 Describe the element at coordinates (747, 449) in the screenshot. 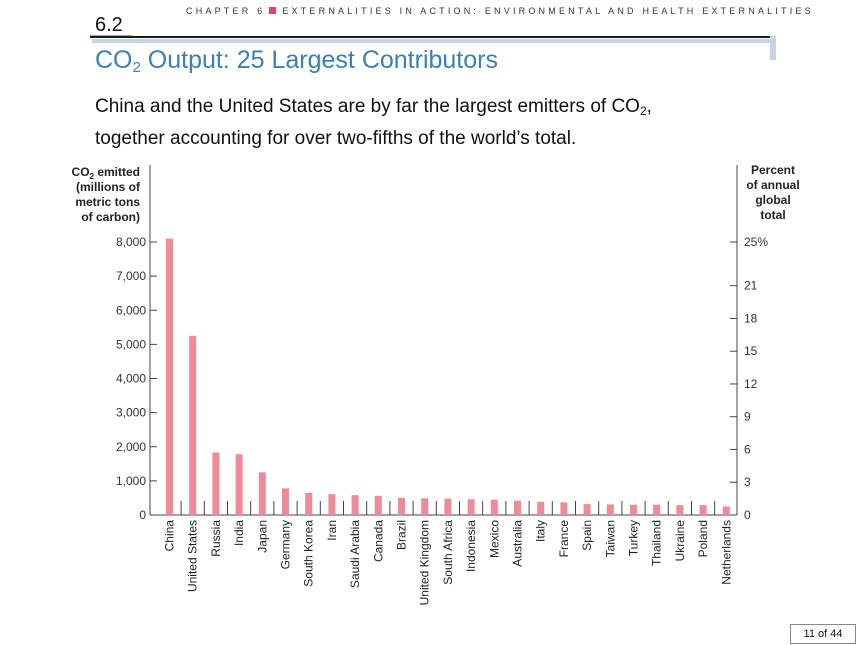

I see `y-right-tick-label: 6` at that location.